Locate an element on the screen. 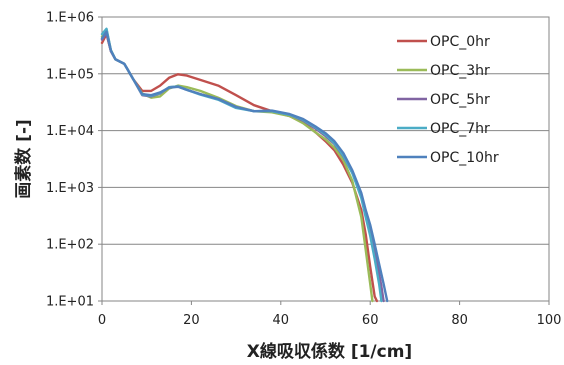 The width and height of the screenshot is (564, 365). legend-label-opc-0hr: OPC_0hr is located at coordinates (460, 42).